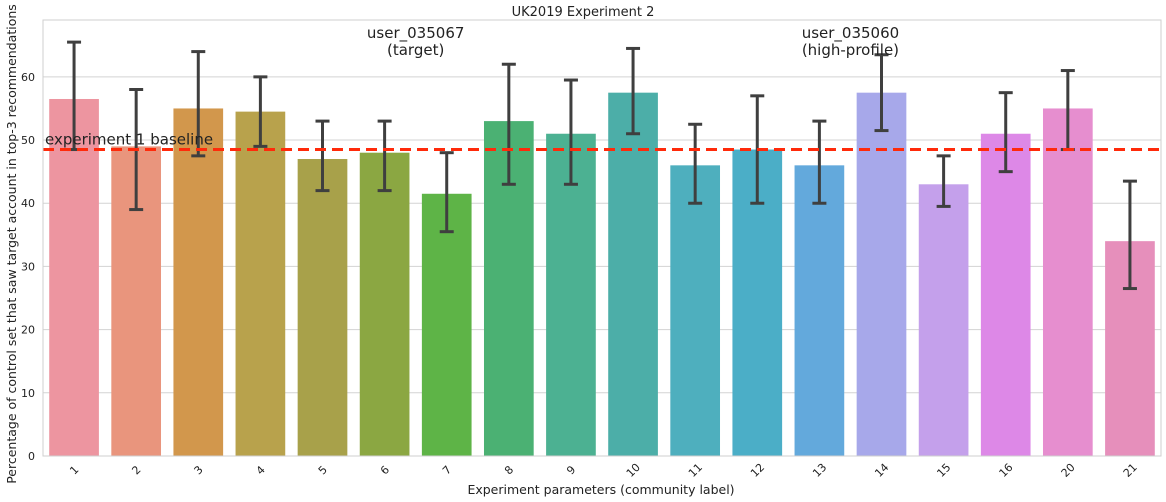  Describe the element at coordinates (136, 470) in the screenshot. I see `x-tick-label: 2` at that location.